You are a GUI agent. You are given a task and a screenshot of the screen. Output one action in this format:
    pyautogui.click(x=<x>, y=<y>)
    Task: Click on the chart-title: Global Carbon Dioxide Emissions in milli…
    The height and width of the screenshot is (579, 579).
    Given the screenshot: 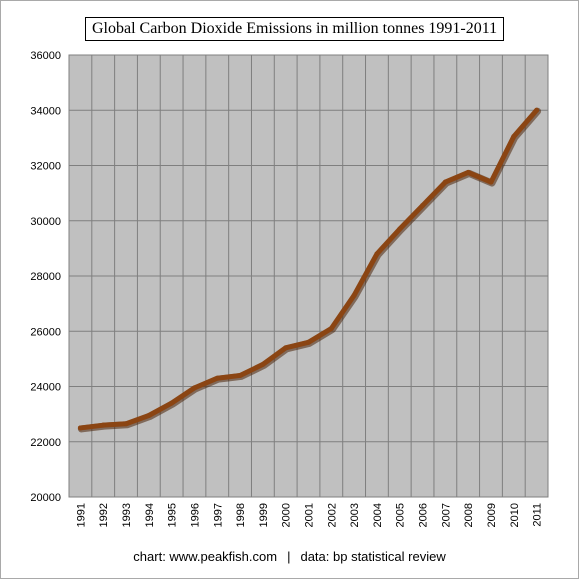 What is the action you would take?
    pyautogui.click(x=295, y=29)
    